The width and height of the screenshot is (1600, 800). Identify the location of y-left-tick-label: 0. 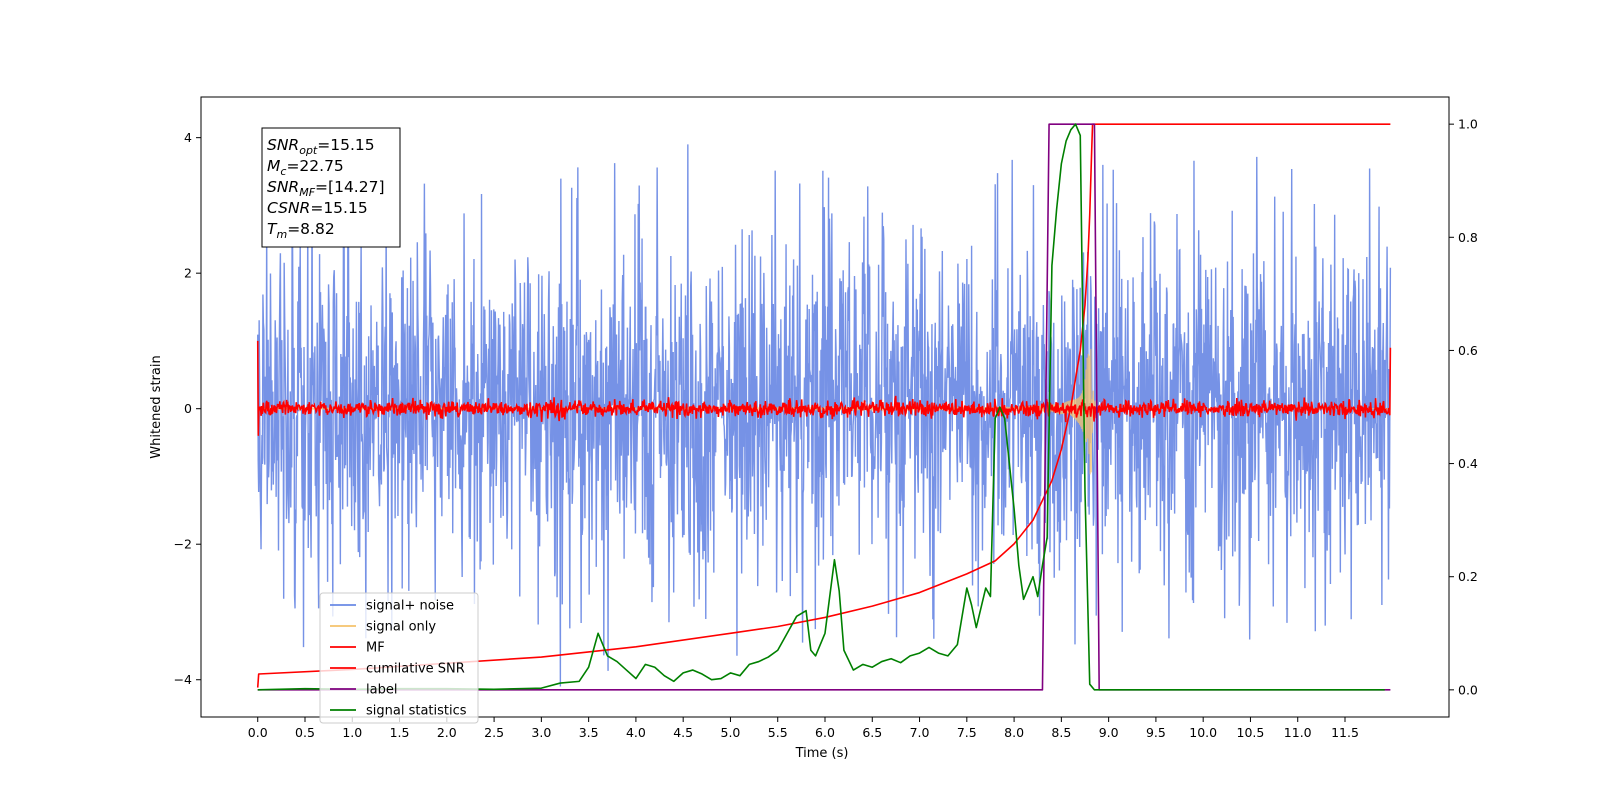
(188, 408).